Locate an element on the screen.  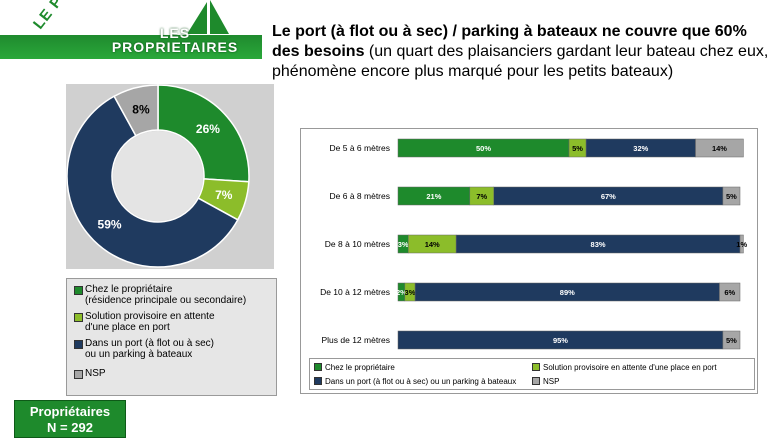
bar-value-label: 83% is located at coordinates (598, 244).